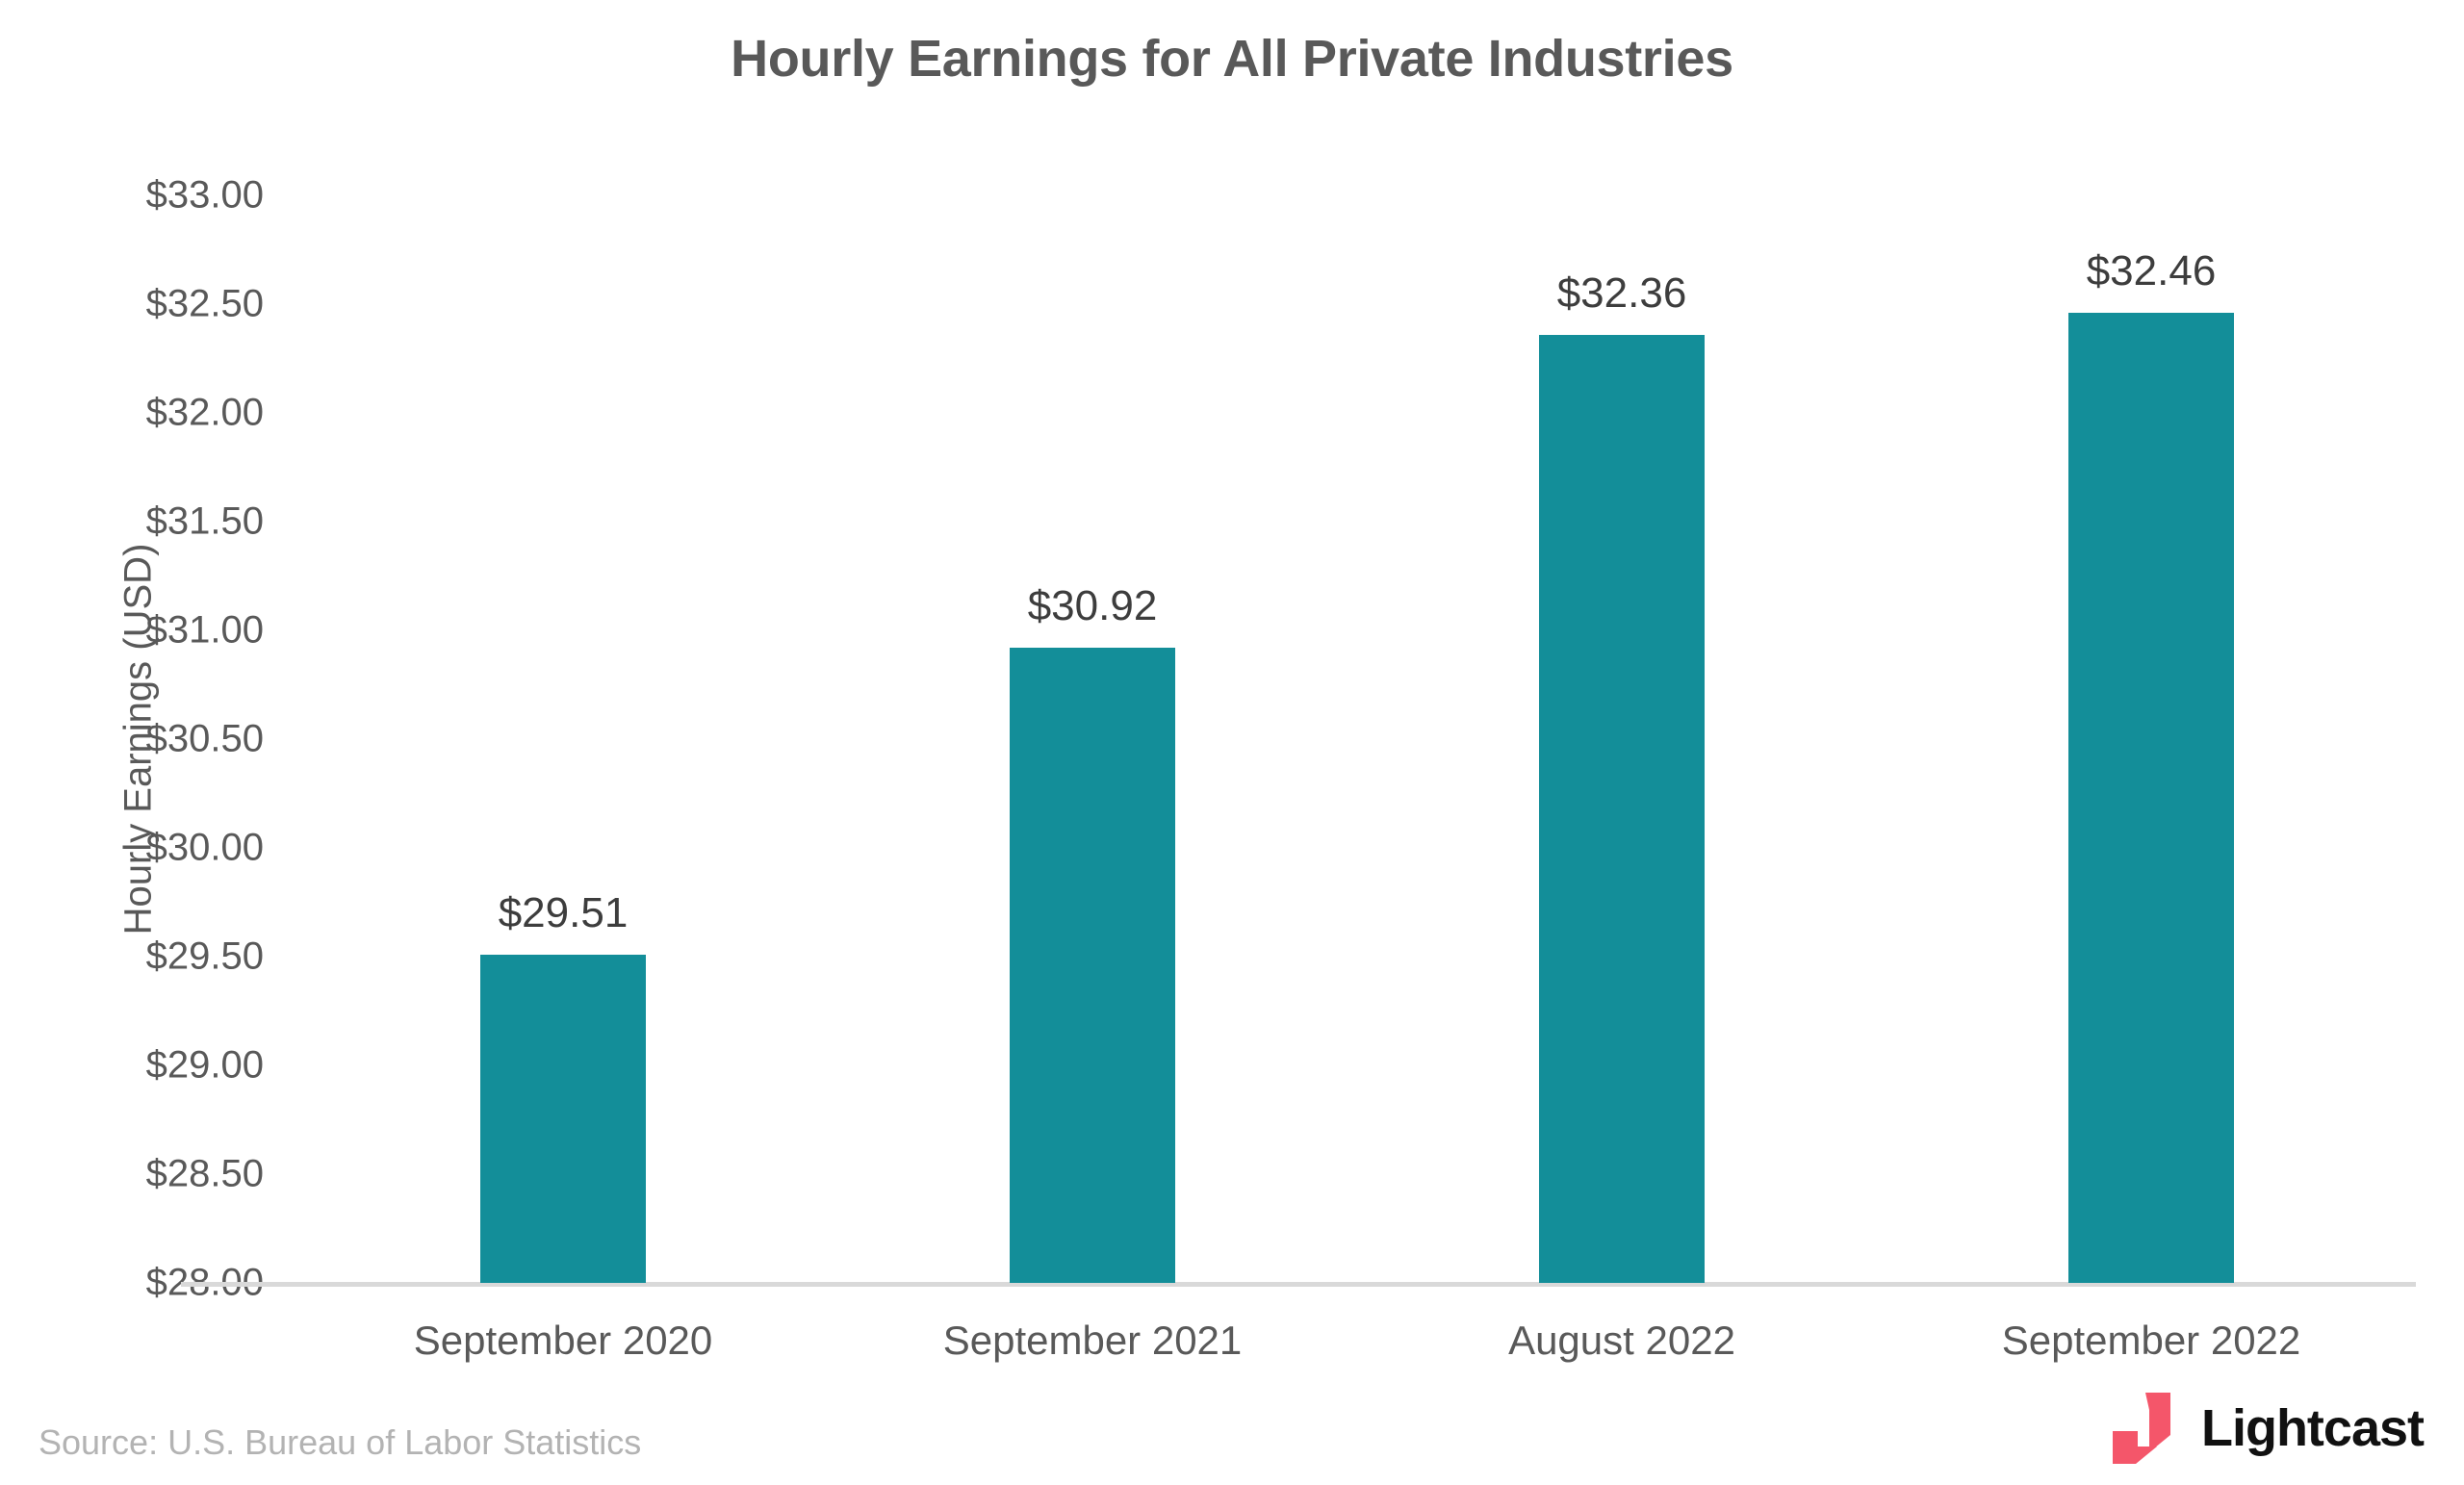 The width and height of the screenshot is (2464, 1485). What do you see at coordinates (204, 738) in the screenshot?
I see `y-axis-tick-label: $30.50` at bounding box center [204, 738].